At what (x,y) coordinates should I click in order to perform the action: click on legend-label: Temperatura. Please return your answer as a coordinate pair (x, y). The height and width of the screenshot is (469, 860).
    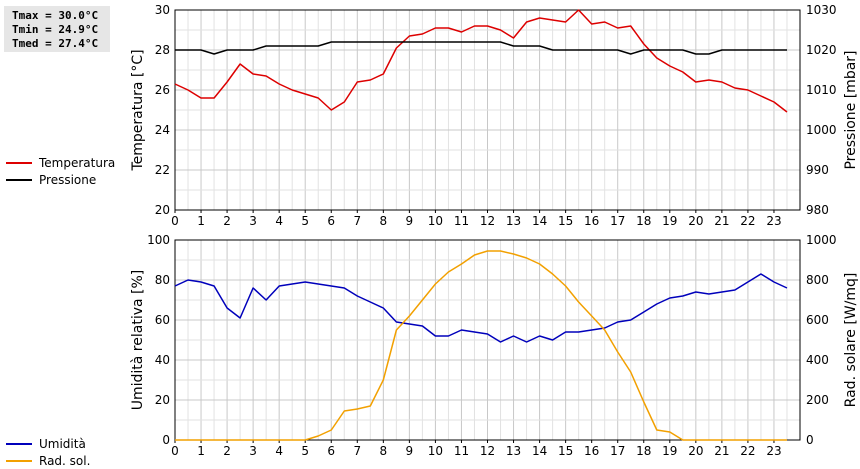
    Looking at the image, I should click on (77, 163).